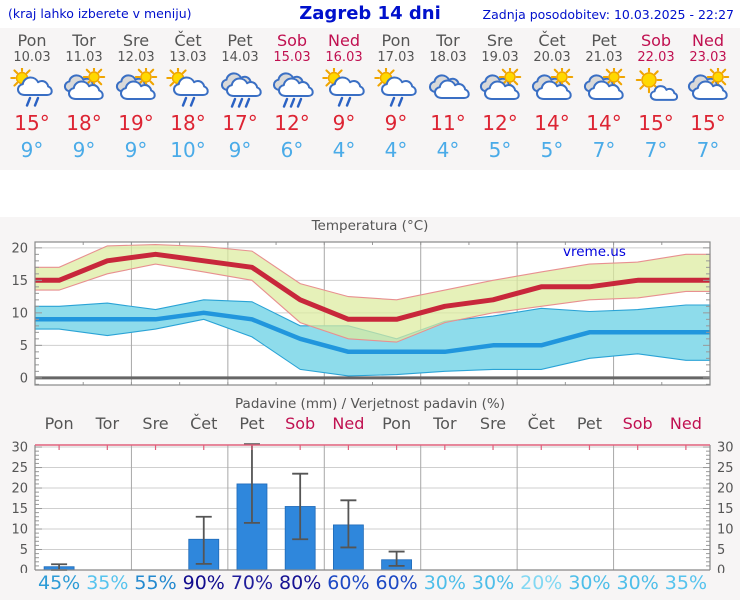 This screenshot has height=600, width=740. What do you see at coordinates (372, 447) in the screenshot?
I see `precip-top-ticks` at bounding box center [372, 447].